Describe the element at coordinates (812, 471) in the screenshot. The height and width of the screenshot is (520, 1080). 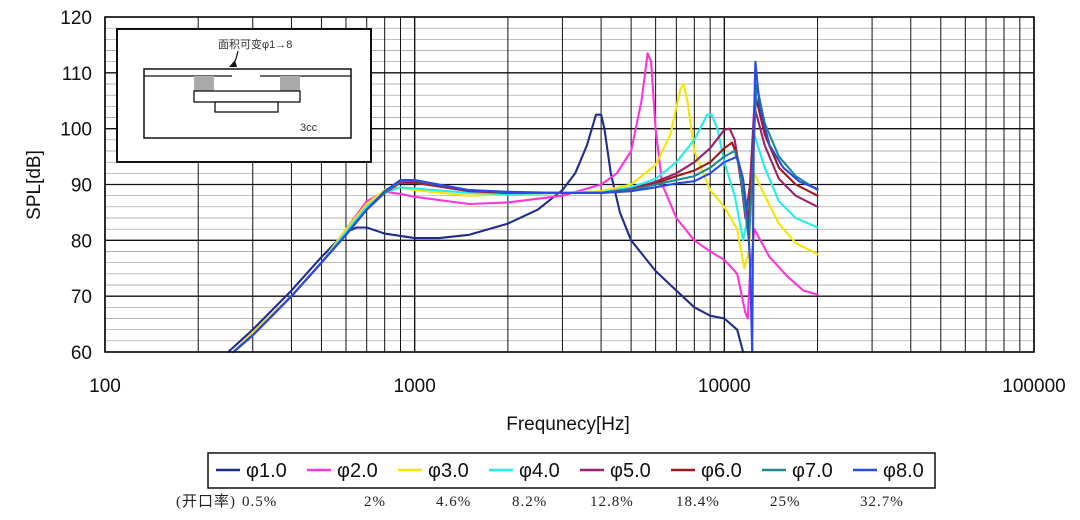
I see `legend-label: φ7.0` at that location.